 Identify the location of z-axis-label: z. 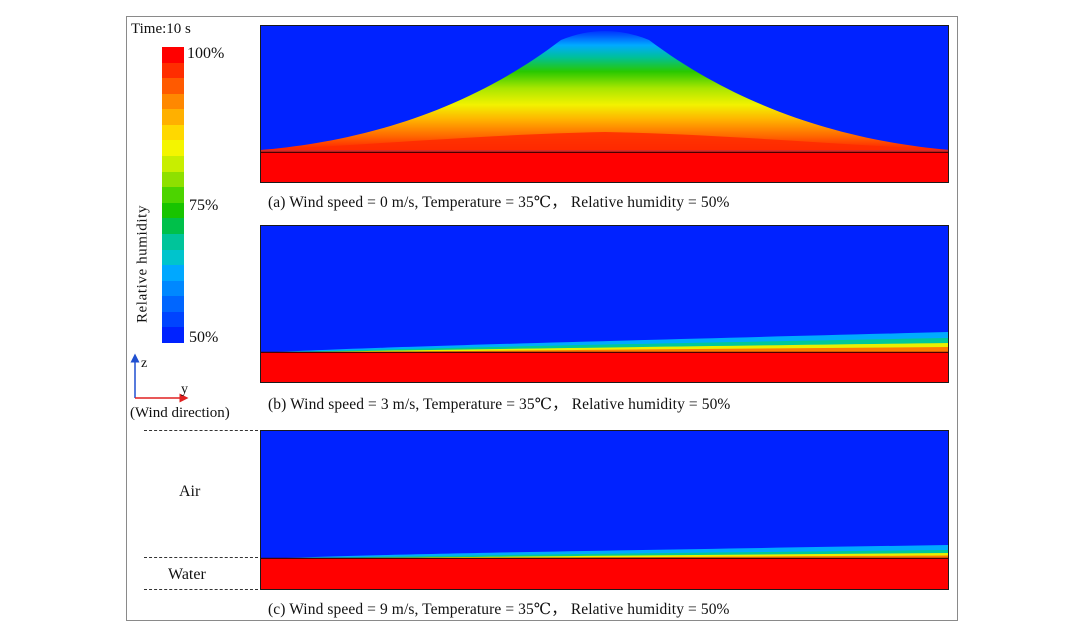
(144, 363).